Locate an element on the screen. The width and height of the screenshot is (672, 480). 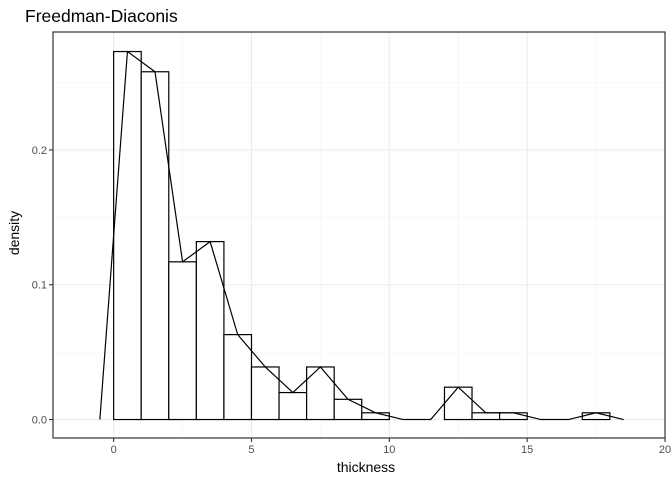
x-tick-label: 0 is located at coordinates (114, 450).